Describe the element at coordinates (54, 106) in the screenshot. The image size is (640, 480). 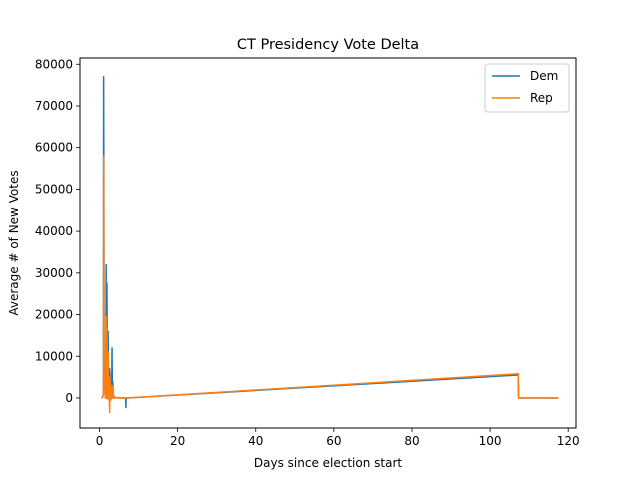
I see `y-tick-label: 70000` at that location.